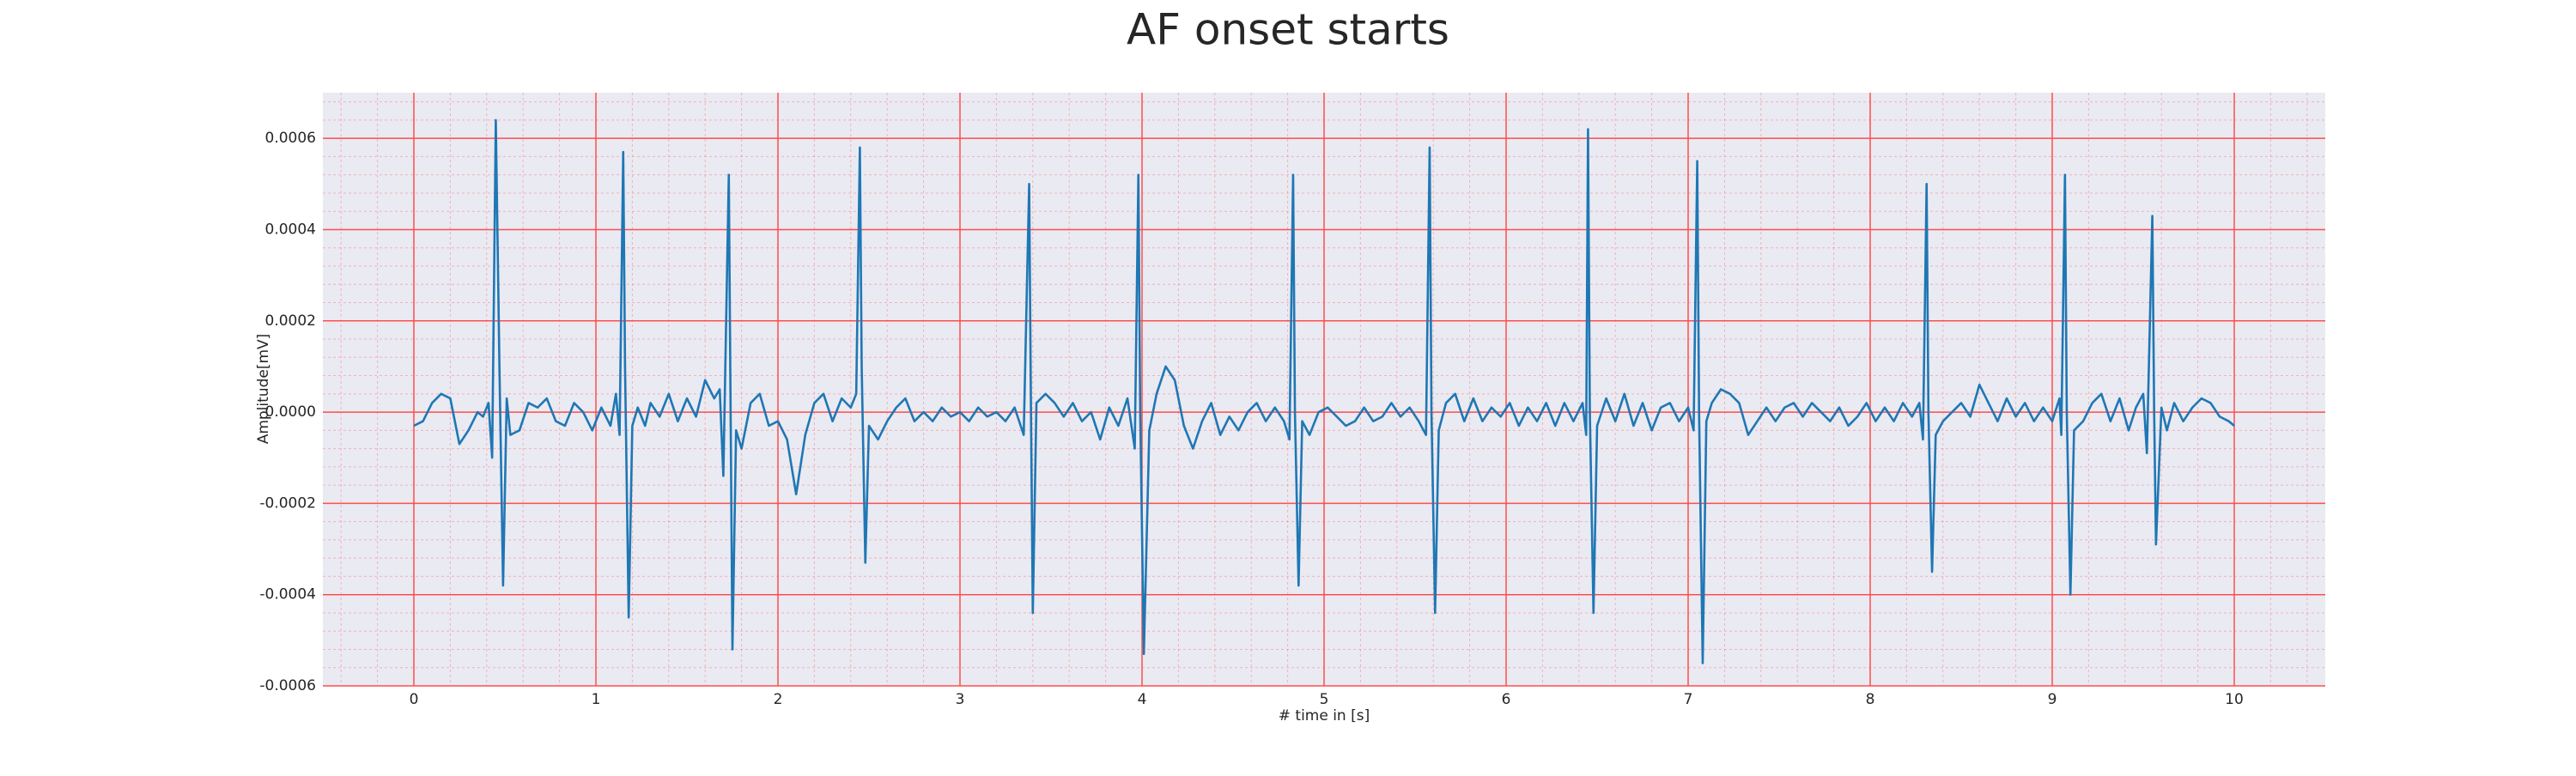  I want to click on x-tick-label: 0, so click(414, 699).